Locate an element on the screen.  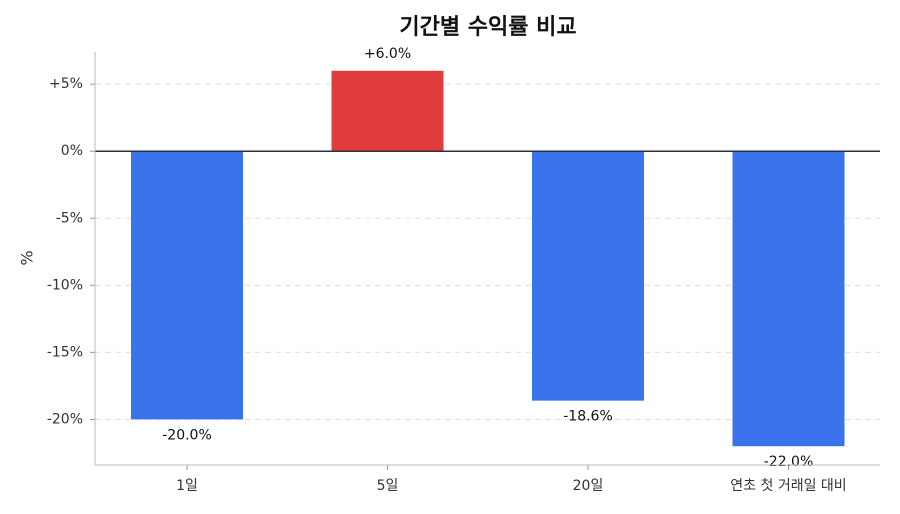
y-tick-label: -15% is located at coordinates (65, 352).